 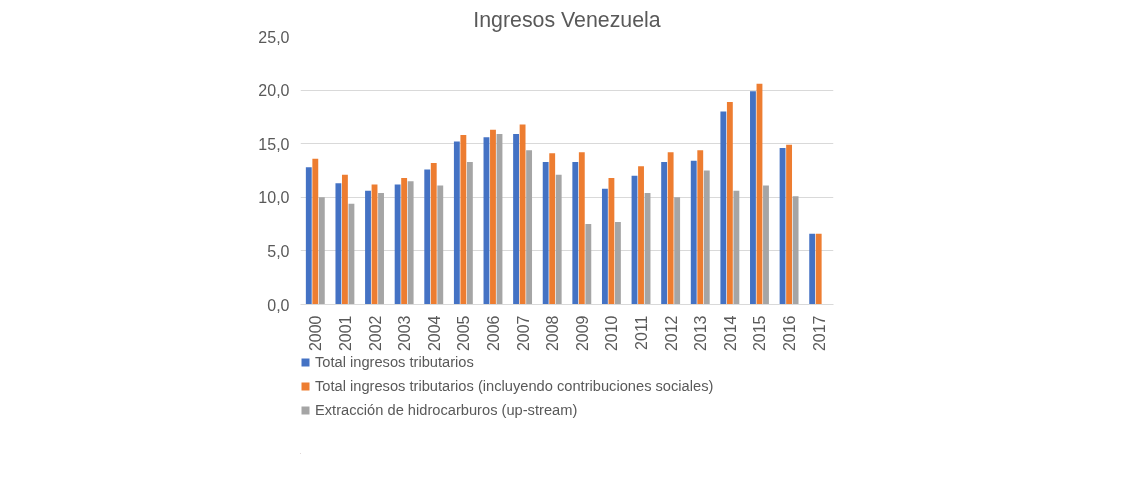 I want to click on y-tick-label: 10,0, so click(x=274, y=198).